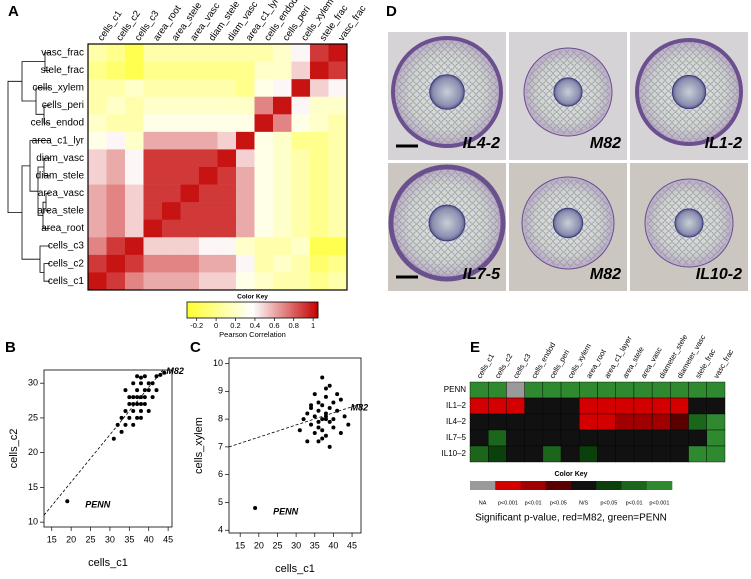 This screenshot has width=751, height=579. I want to click on stele, so click(689, 92).